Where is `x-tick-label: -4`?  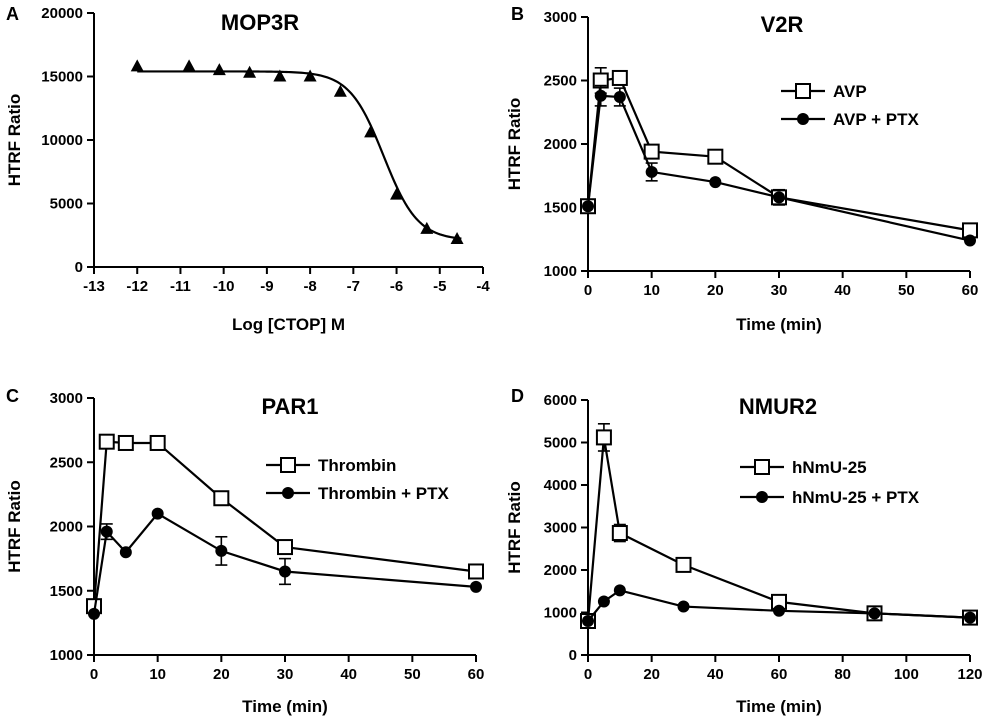
x-tick-label: -4 is located at coordinates (483, 286).